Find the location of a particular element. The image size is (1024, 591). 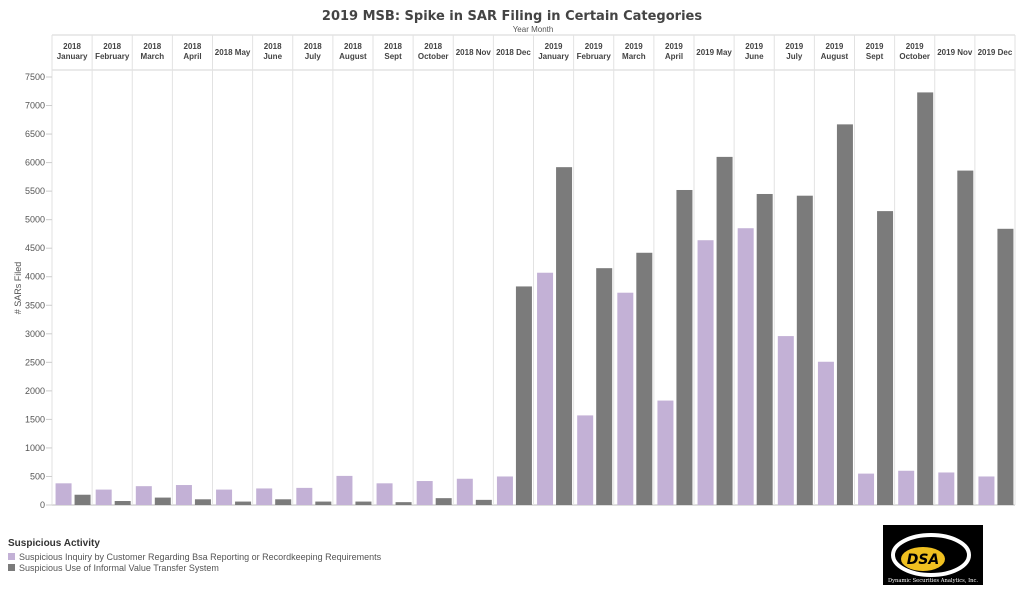

x-tick-label: 2018 Nov is located at coordinates (474, 52).